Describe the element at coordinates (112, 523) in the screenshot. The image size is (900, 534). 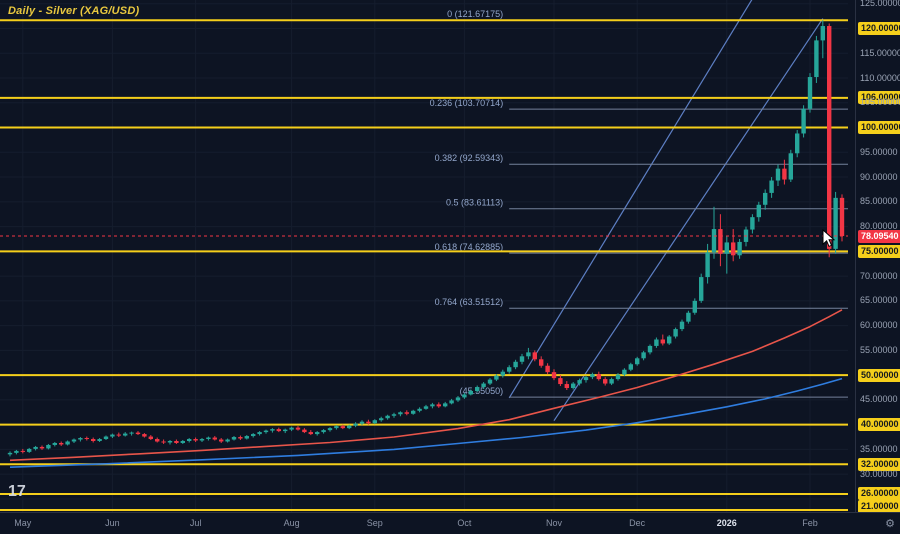
I see `time-axis-label: Jun` at that location.